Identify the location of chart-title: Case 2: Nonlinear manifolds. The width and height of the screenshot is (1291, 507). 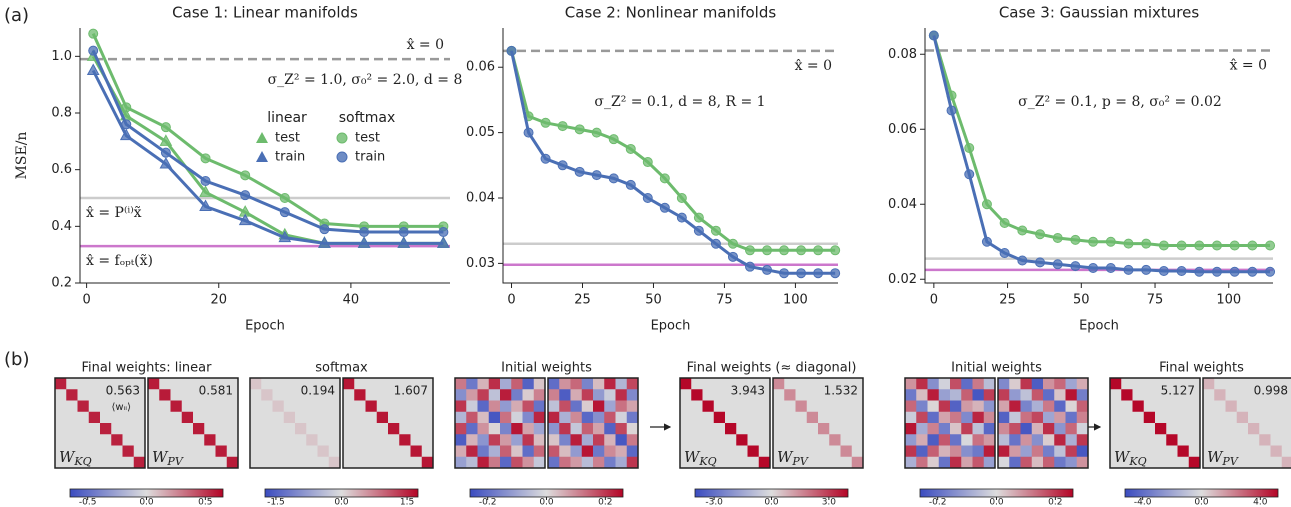
(671, 13).